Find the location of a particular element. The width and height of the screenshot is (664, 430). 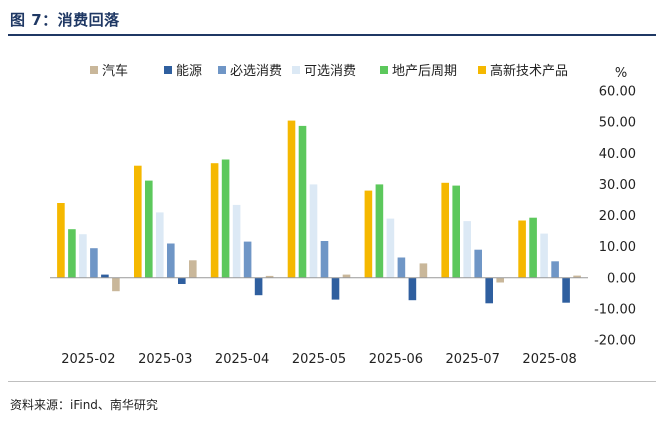

source-note: 资料来源：iFind、南华研究 is located at coordinates (84, 405).